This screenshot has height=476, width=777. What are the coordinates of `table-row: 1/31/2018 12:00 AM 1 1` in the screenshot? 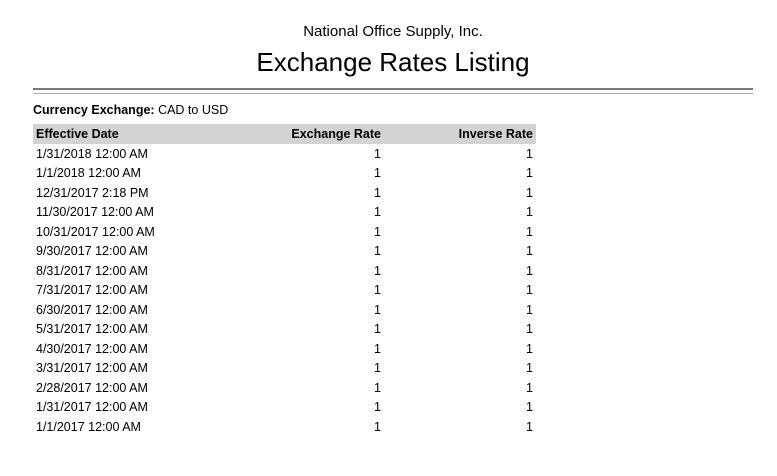 It's located at (284, 154).